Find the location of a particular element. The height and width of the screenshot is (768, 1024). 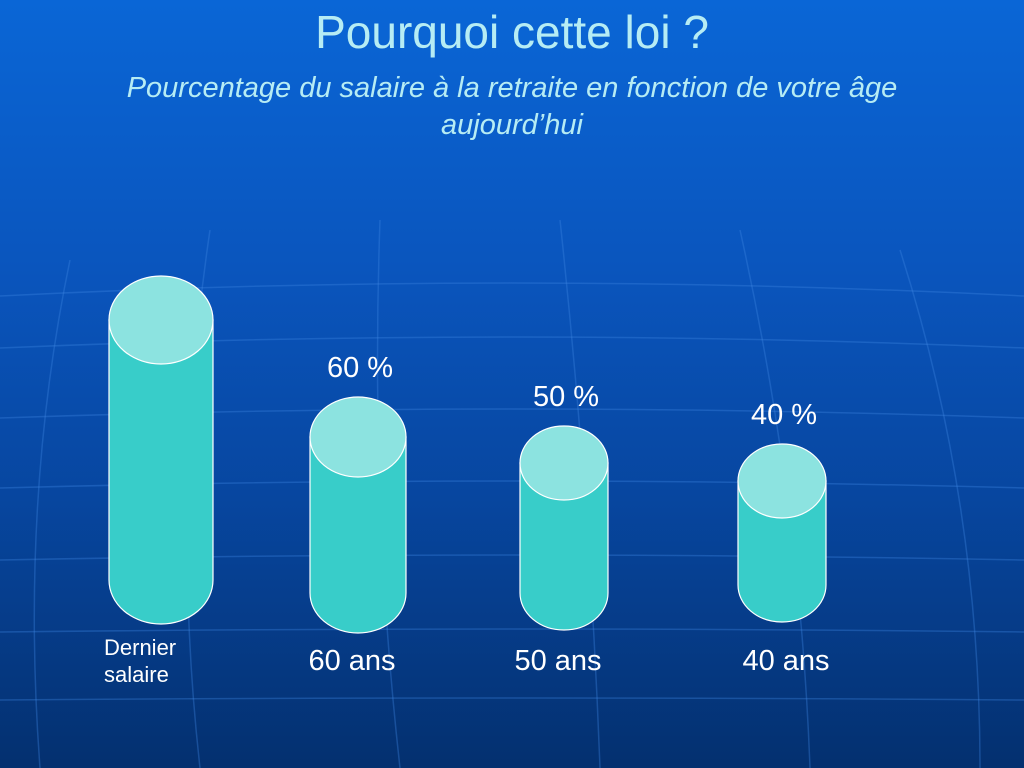

value-label: 50 % is located at coordinates (566, 397).